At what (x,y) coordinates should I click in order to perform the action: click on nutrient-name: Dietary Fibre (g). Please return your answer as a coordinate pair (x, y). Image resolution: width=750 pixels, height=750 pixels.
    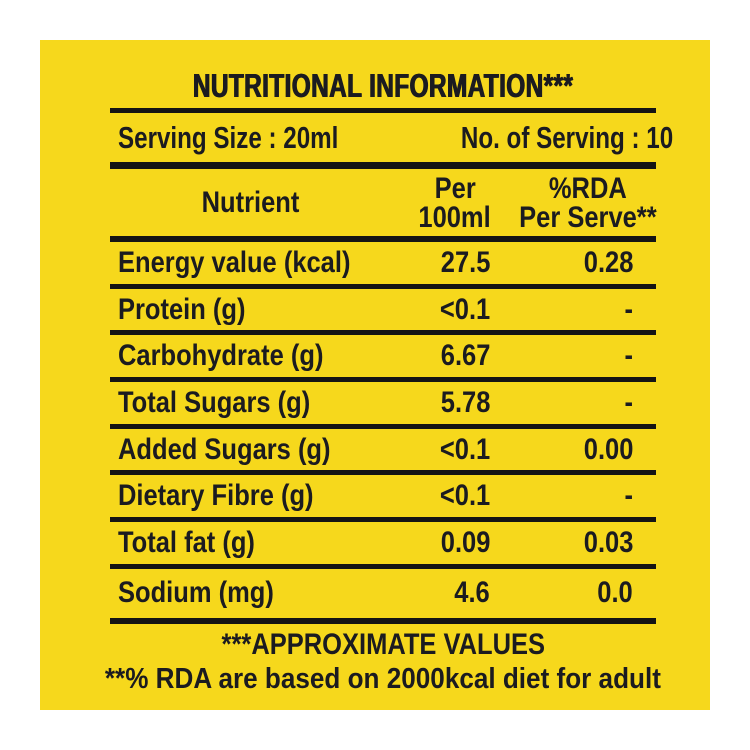
    Looking at the image, I should click on (216, 496).